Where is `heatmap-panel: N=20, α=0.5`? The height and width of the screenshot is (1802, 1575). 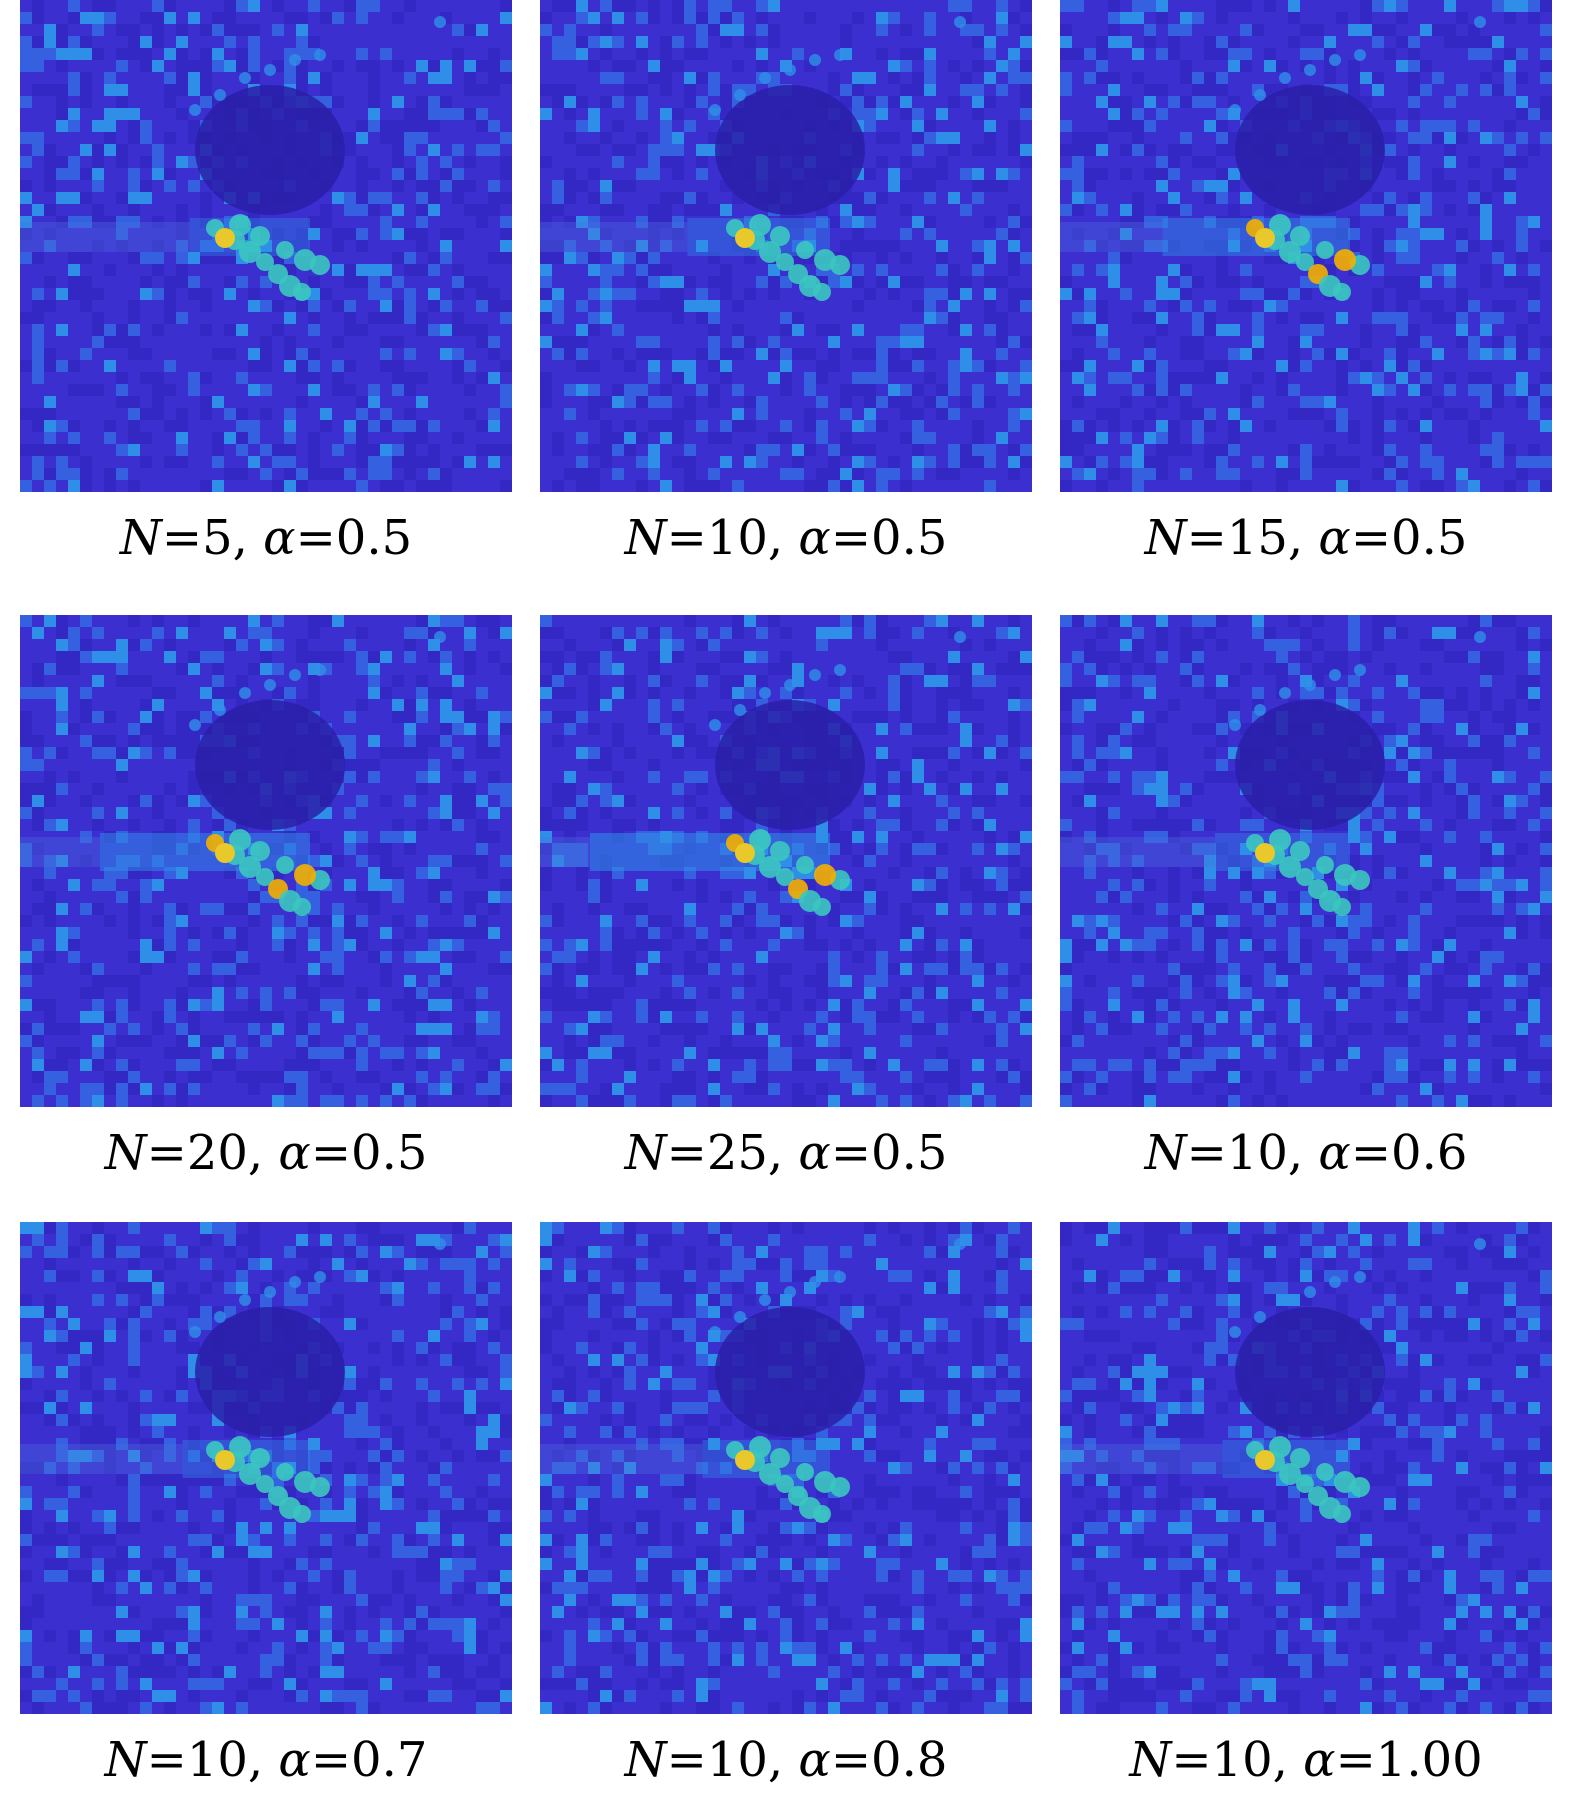
heatmap-panel: N=20, α=0.5 is located at coordinates (266, 898).